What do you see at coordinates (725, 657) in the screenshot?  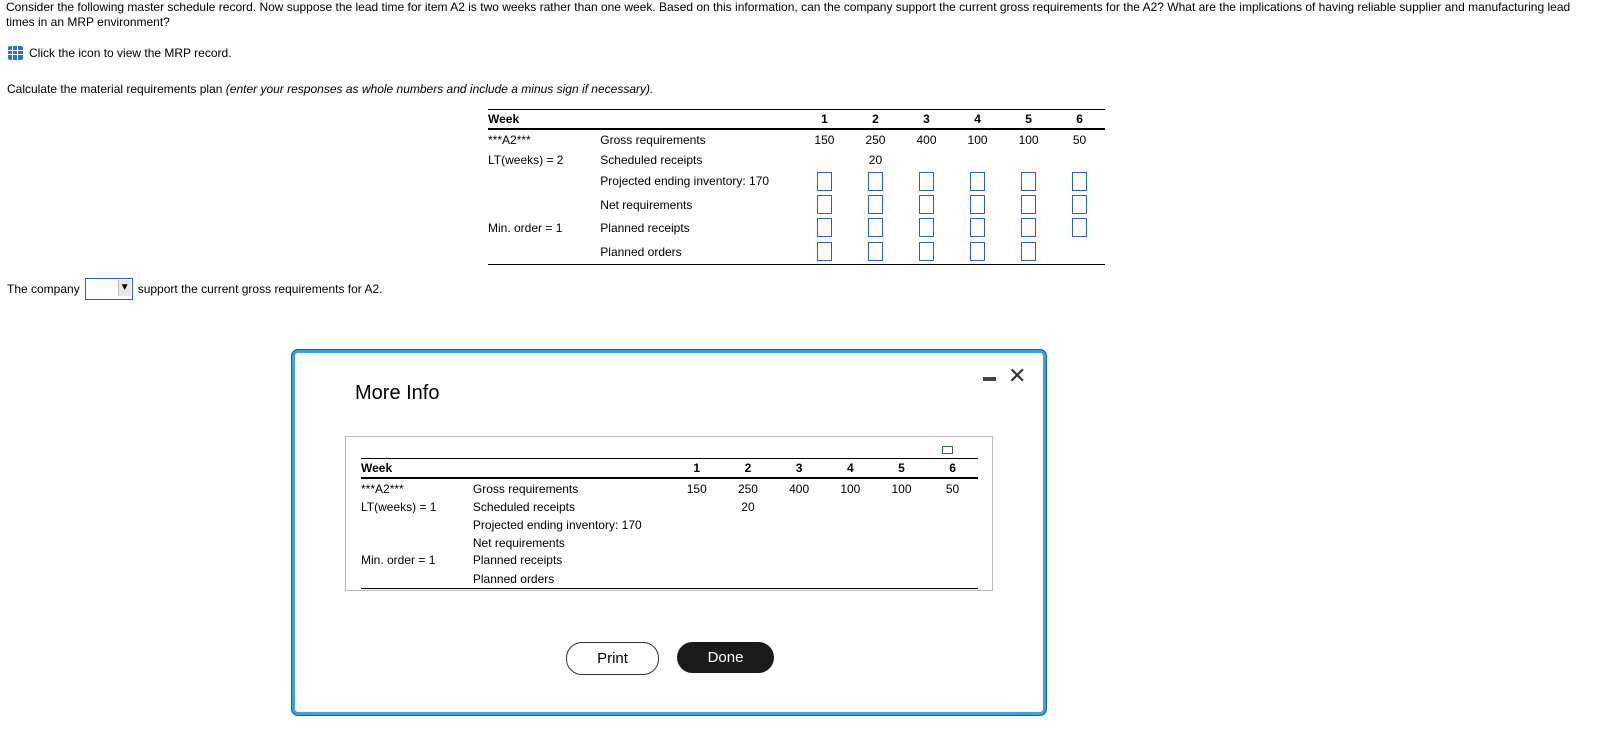 I see `done-button: Done` at bounding box center [725, 657].